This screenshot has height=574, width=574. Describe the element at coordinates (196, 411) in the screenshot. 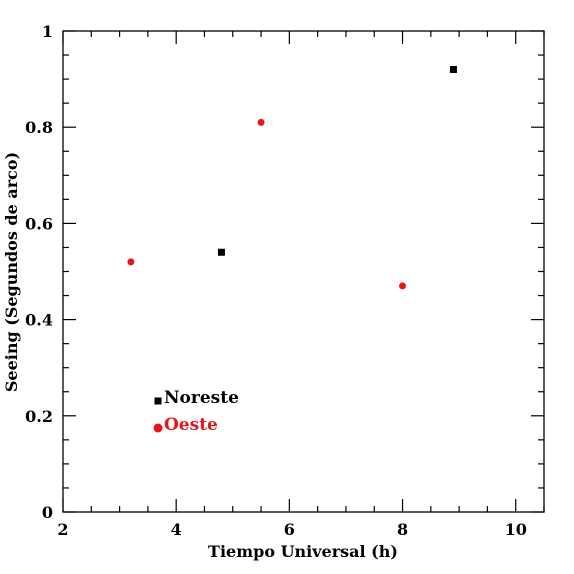

I see `legend: Noreste Oeste` at that location.